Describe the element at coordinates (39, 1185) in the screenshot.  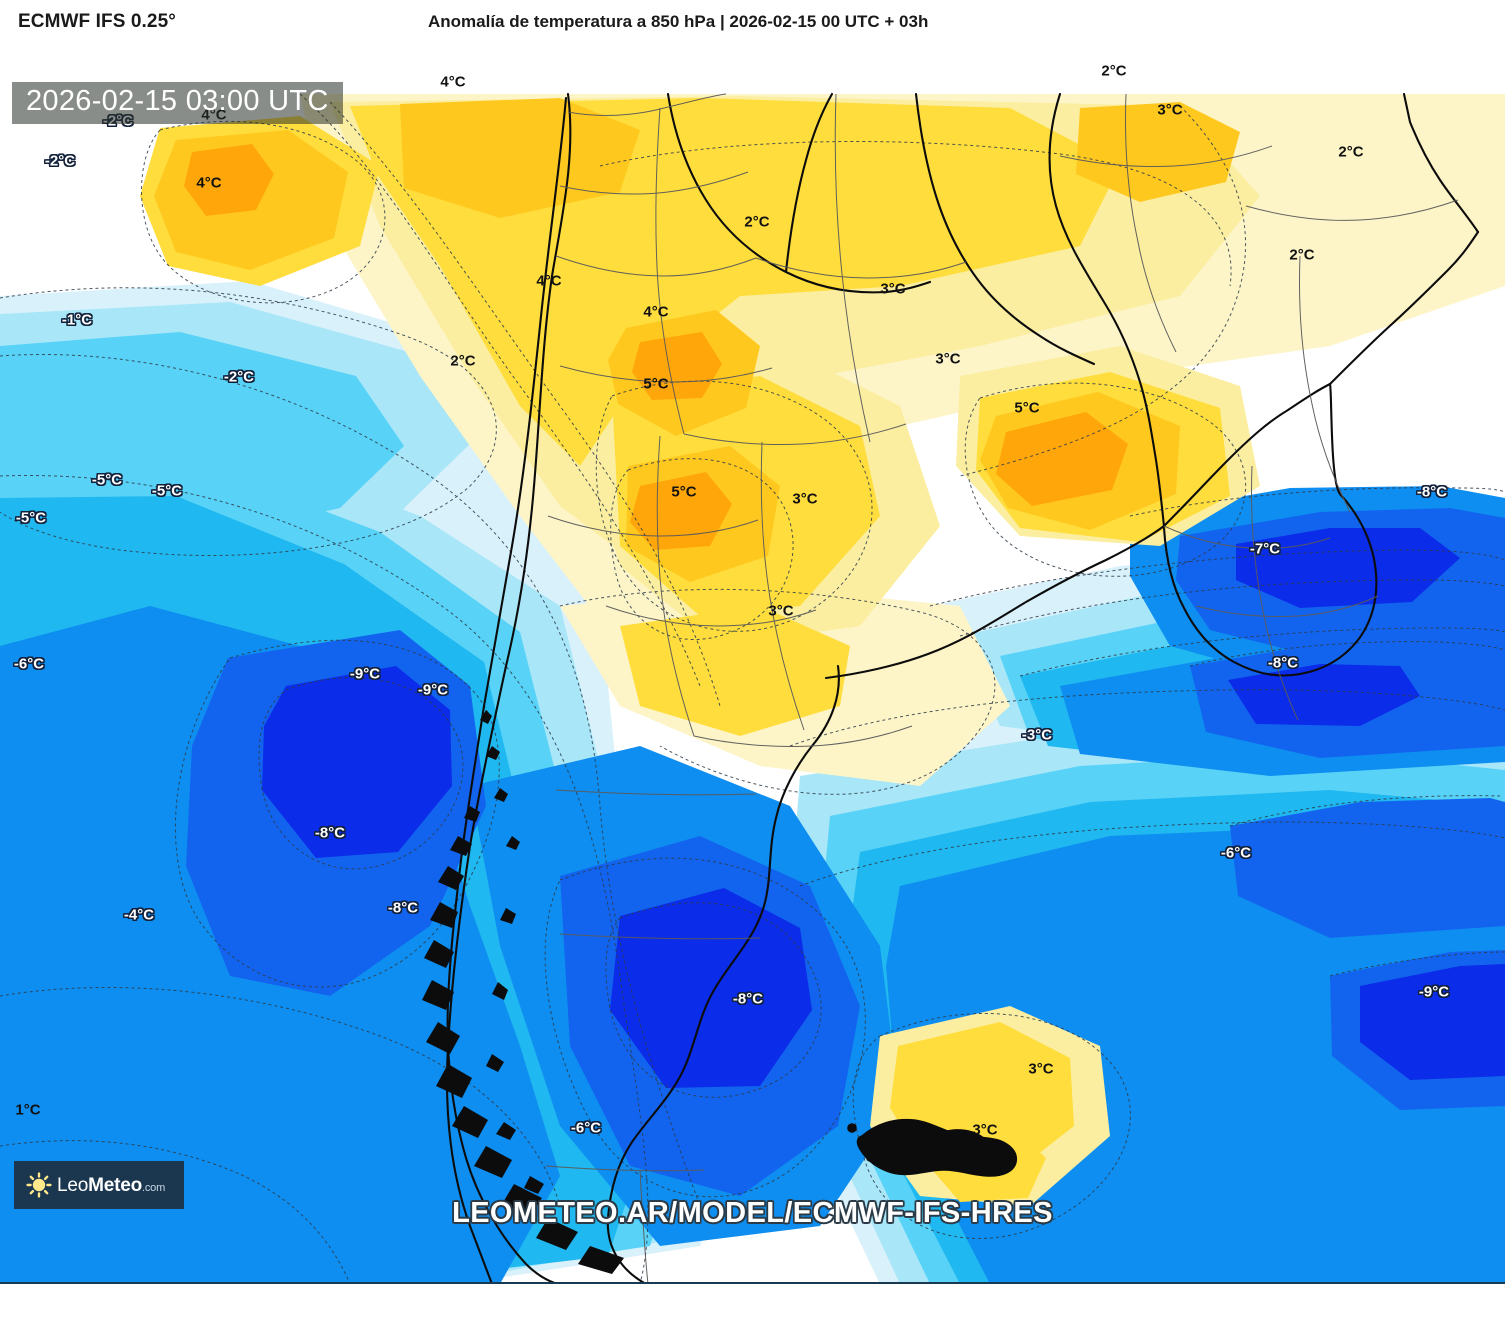
I see `sun-icon` at that location.